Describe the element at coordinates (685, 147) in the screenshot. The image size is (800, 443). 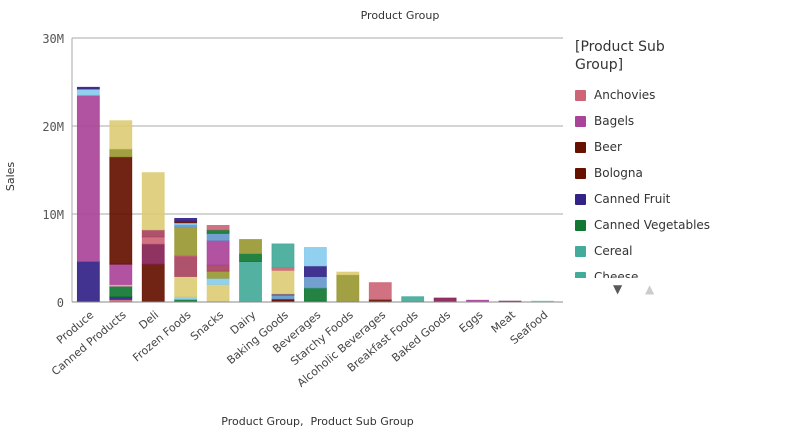
I see `legend-item: Beer` at that location.